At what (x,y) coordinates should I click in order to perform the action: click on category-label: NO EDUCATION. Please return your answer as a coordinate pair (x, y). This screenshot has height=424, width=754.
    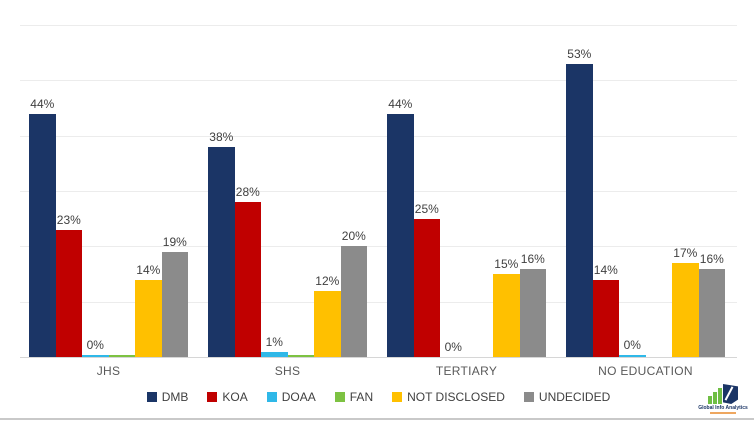
    Looking at the image, I should click on (645, 371).